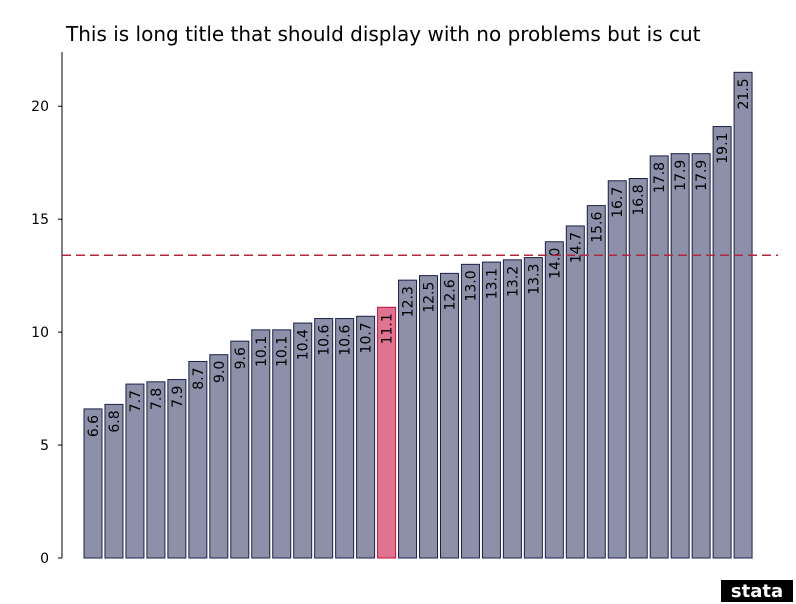 Image resolution: width=796 pixels, height=604 pixels. Describe the element at coordinates (597, 227) in the screenshot. I see `value-label: 15.6` at that location.